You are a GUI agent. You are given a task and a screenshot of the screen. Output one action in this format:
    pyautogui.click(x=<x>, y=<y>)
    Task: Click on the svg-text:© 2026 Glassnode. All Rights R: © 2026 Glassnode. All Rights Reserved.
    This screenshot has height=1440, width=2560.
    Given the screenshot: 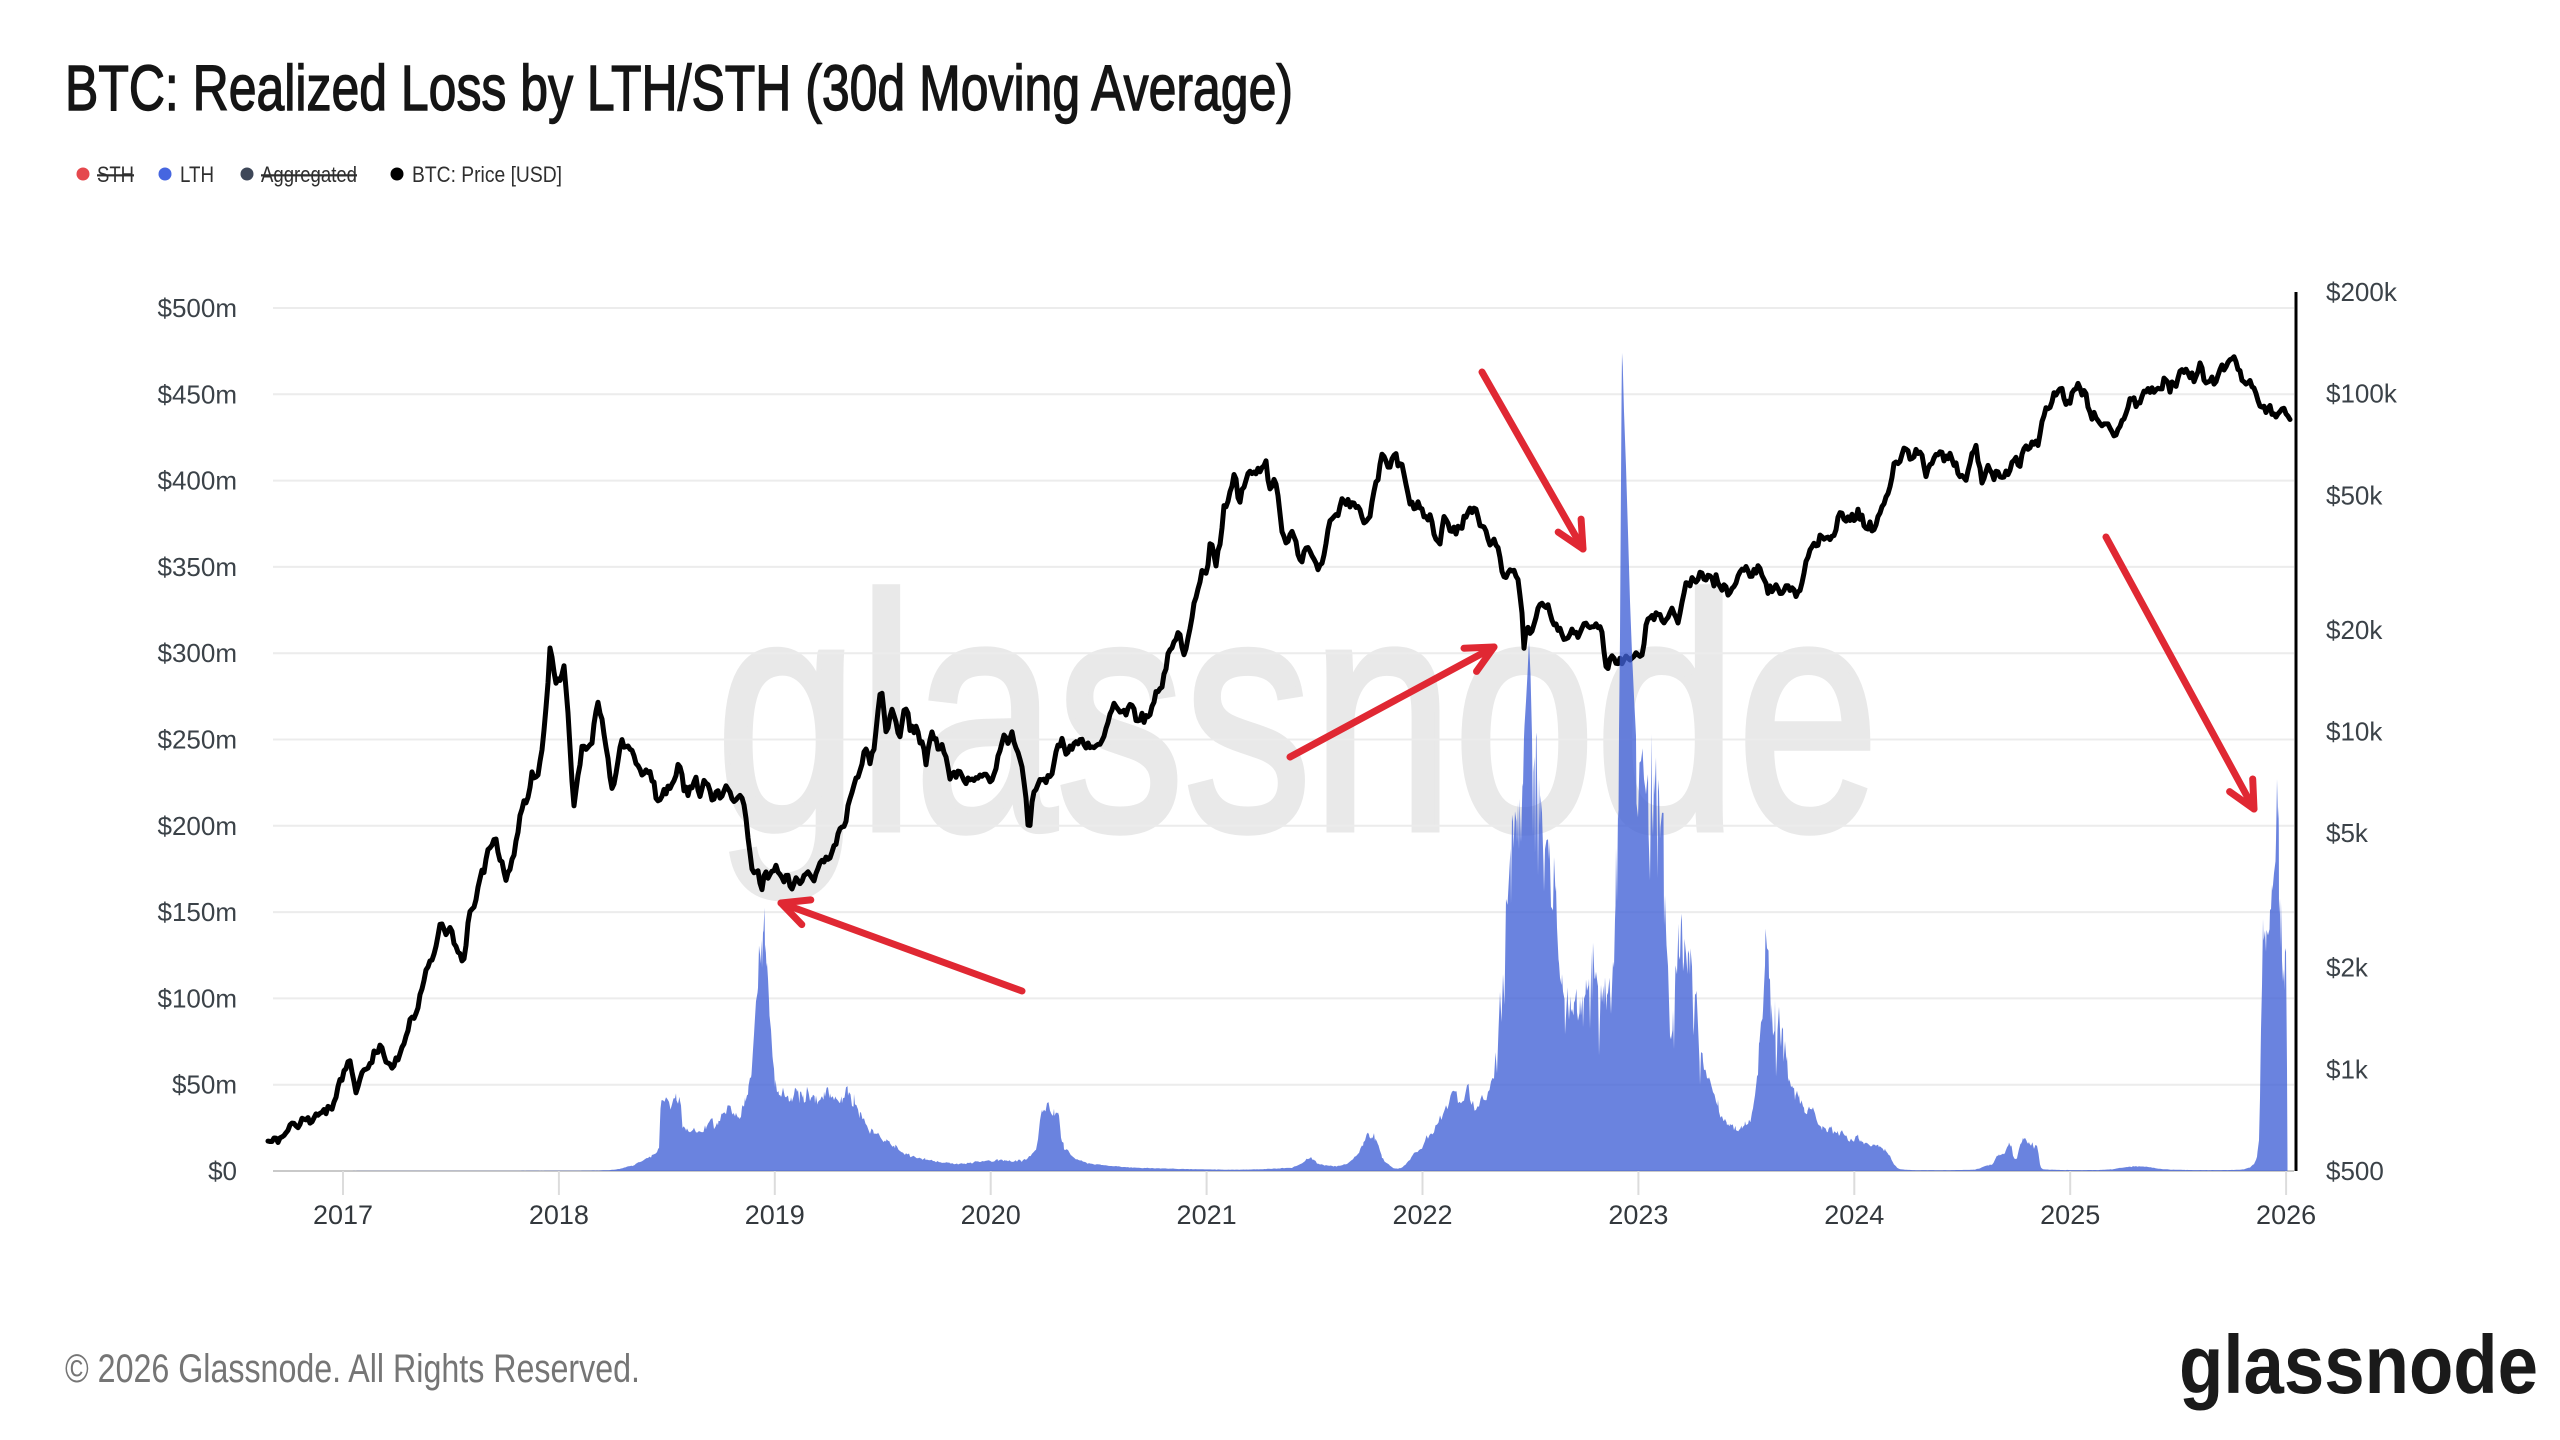 What is the action you would take?
    pyautogui.click(x=352, y=1369)
    